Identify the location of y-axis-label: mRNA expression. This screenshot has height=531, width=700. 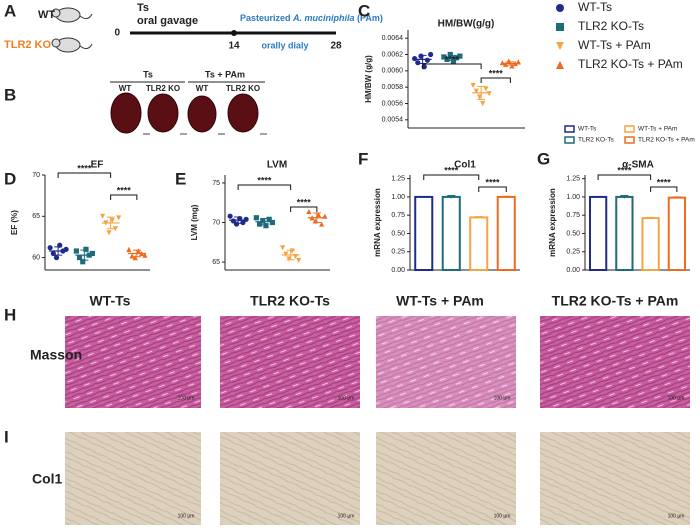
(552, 222).